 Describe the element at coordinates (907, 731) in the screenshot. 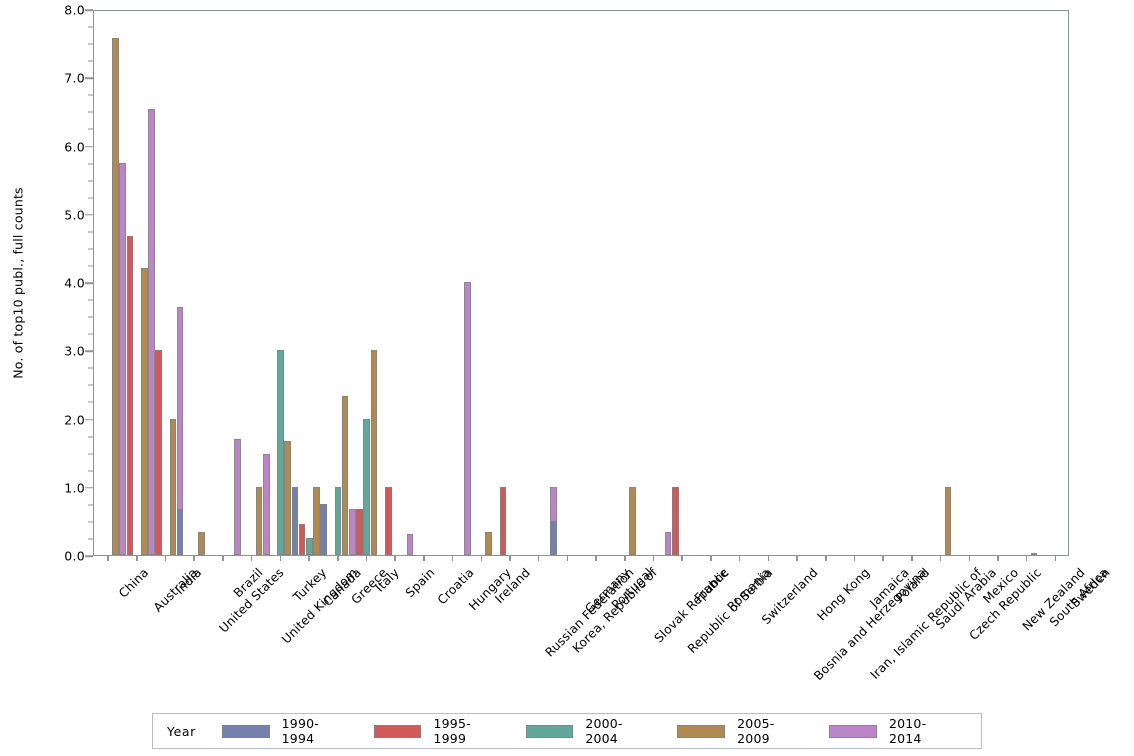

I see `legend-label: 2010-2014` at that location.